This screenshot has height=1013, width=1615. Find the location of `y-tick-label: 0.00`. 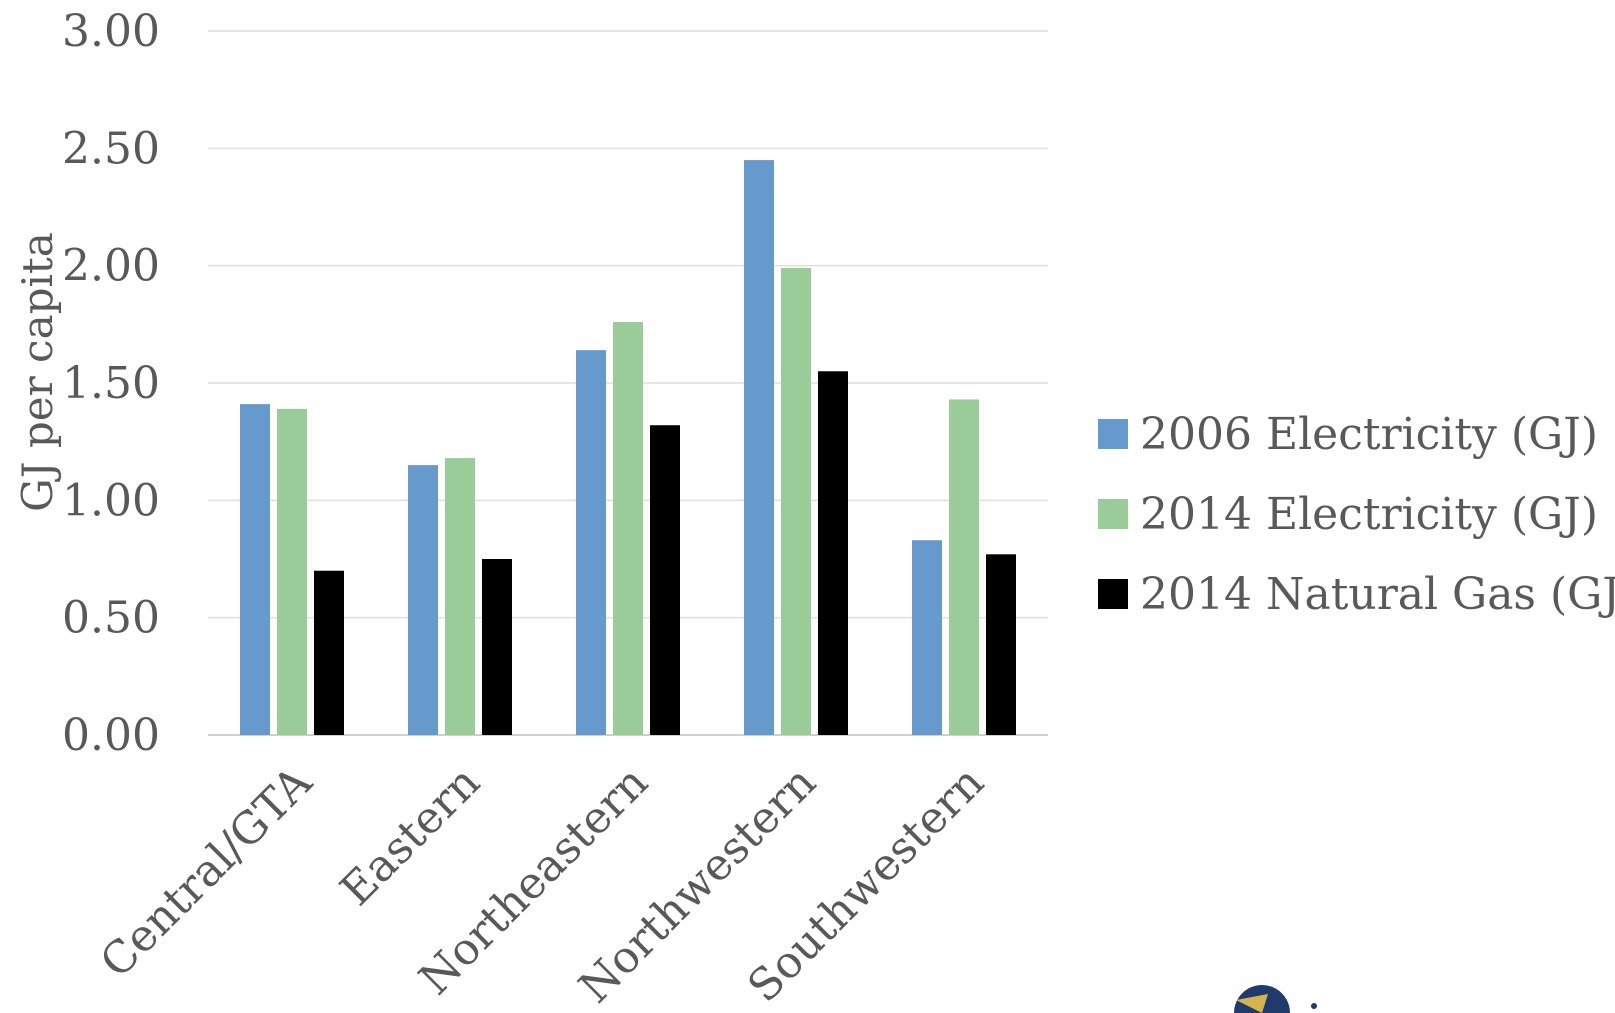

y-tick-label: 0.00 is located at coordinates (111, 735).